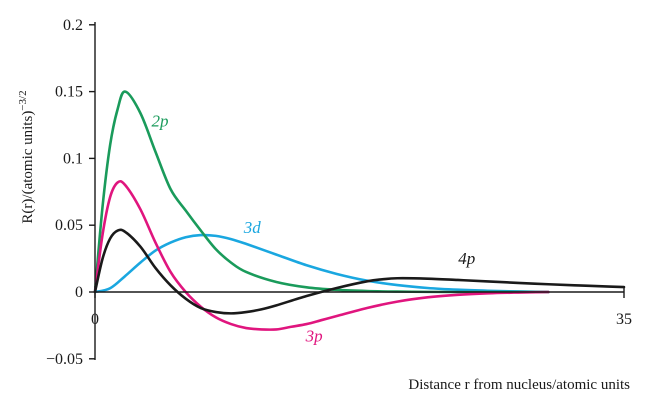 The height and width of the screenshot is (411, 646). What do you see at coordinates (159, 120) in the screenshot?
I see `series-label-2p: 2p` at bounding box center [159, 120].